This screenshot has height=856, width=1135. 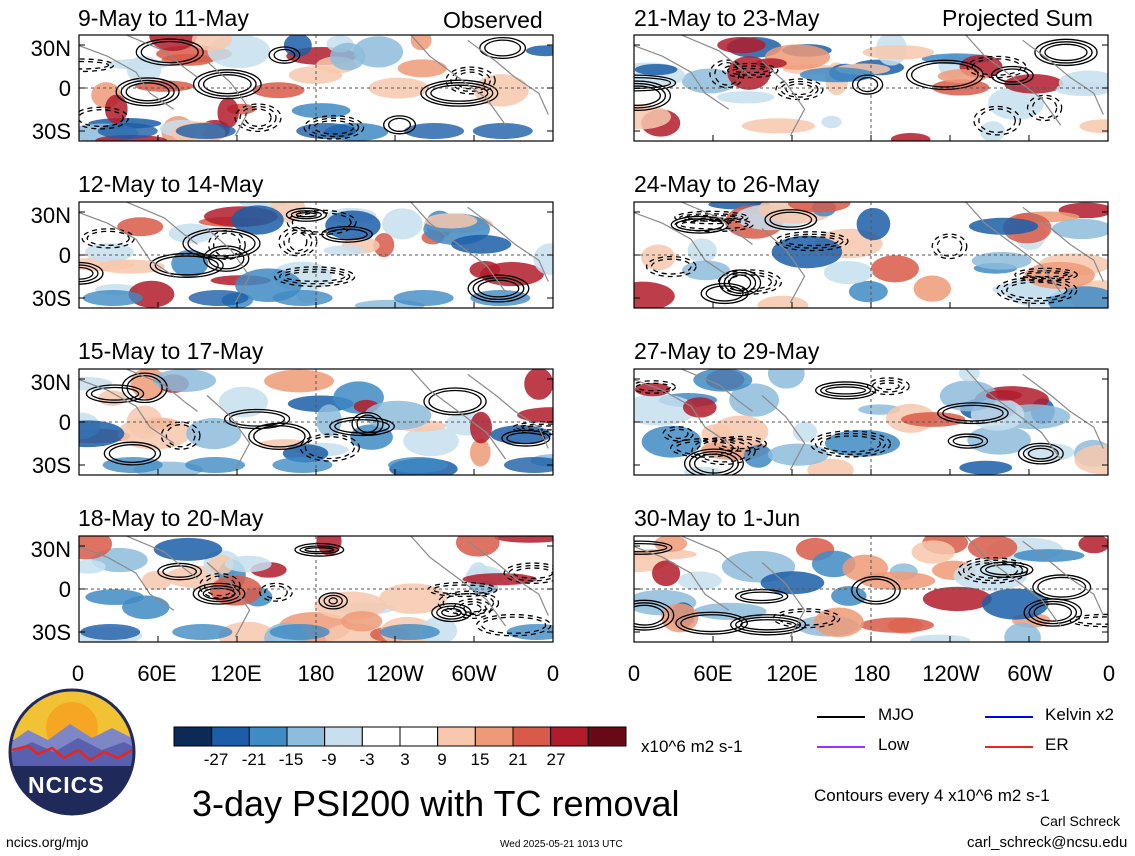 I want to click on footer-site: ncics.org/mjo, so click(x=47, y=842).